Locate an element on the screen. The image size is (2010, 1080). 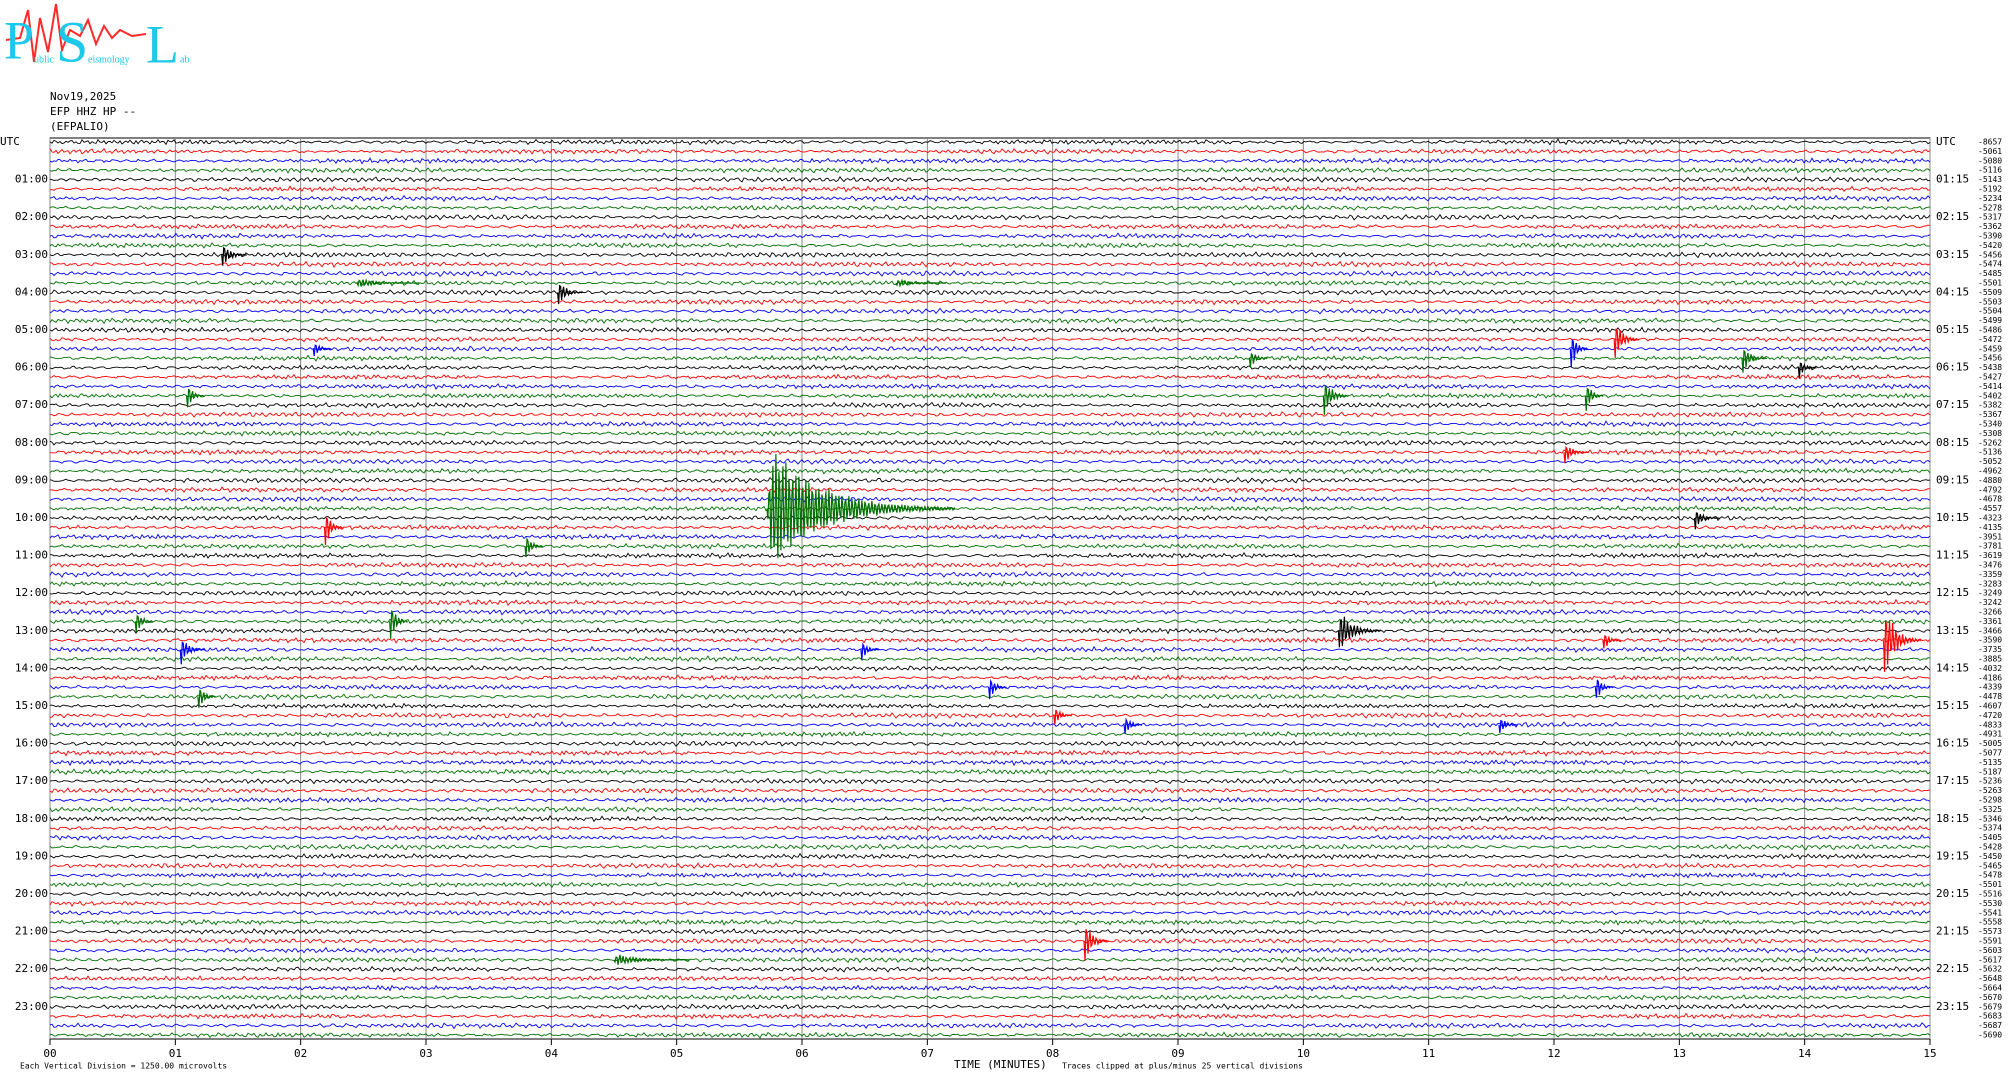
row-offset: -5005 is located at coordinates (1990, 743).